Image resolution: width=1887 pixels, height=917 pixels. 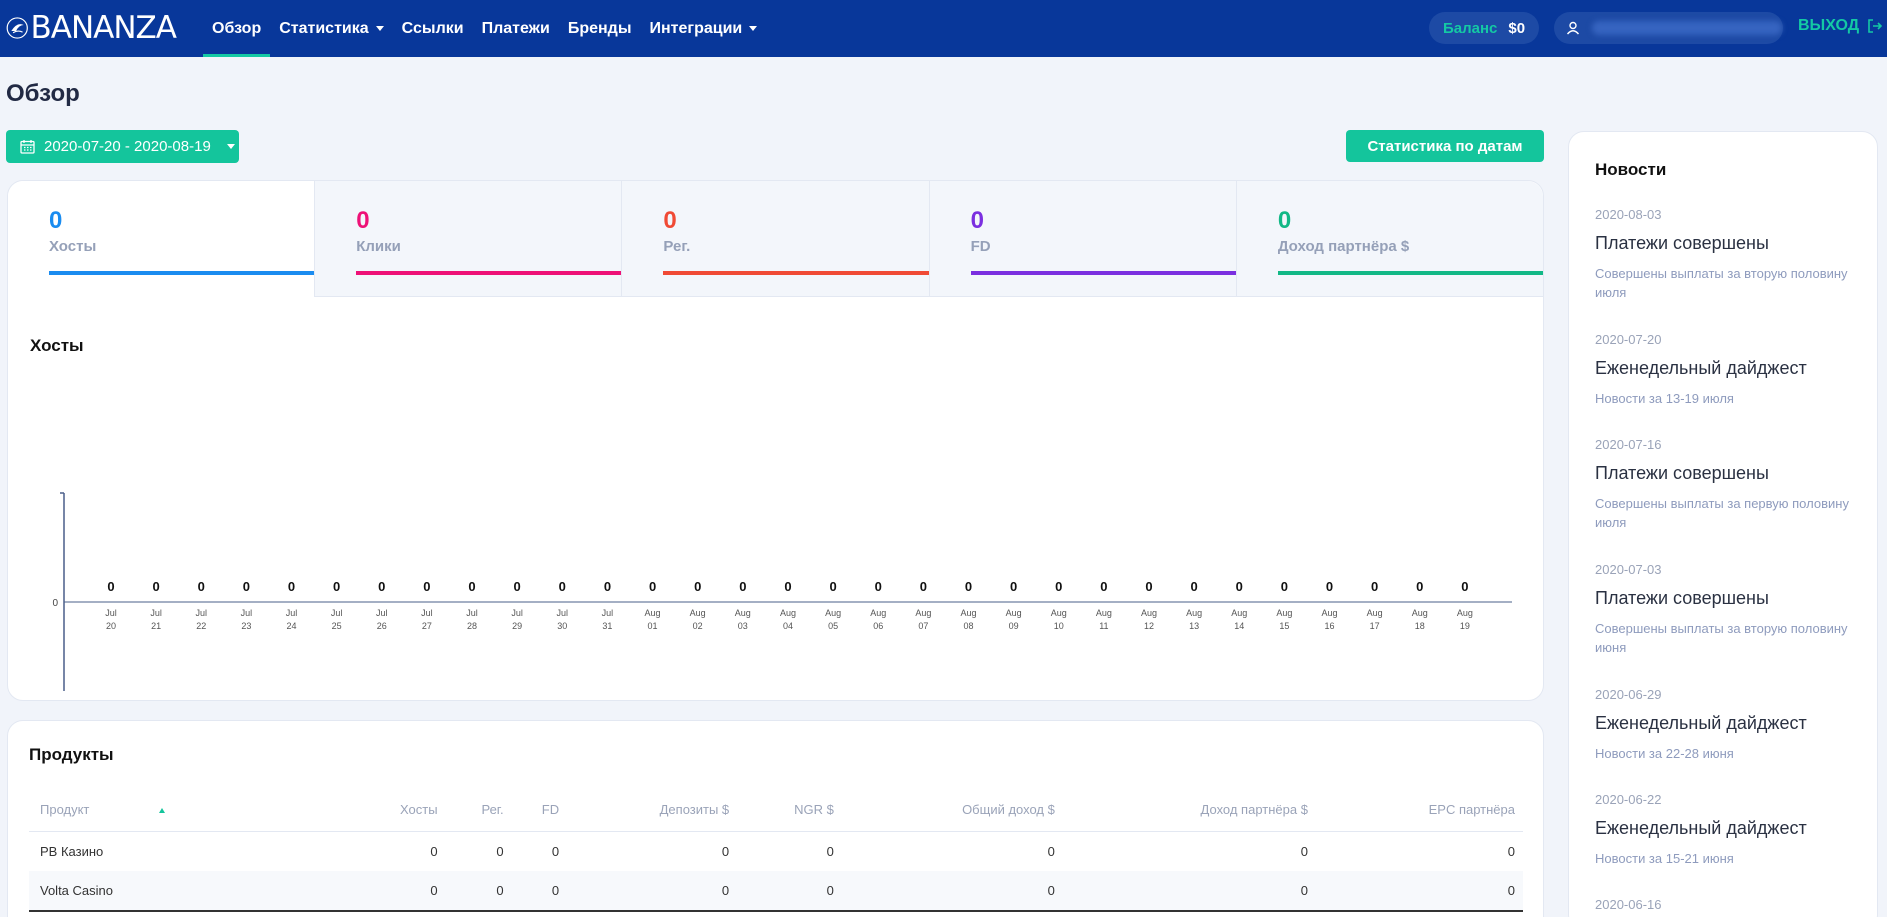 I want to click on chevron-down-icon, so click(x=230, y=146).